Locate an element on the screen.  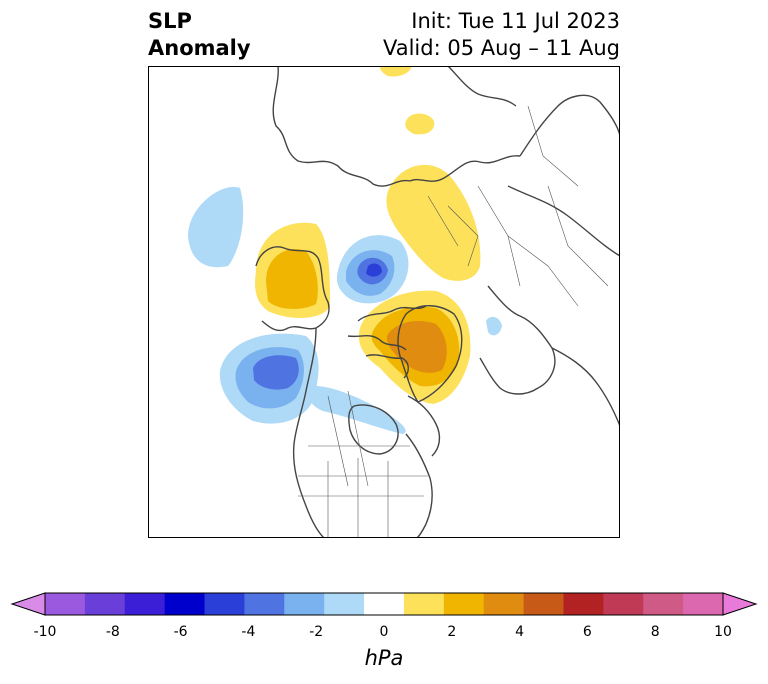
pacific-low-core is located at coordinates (276, 372).